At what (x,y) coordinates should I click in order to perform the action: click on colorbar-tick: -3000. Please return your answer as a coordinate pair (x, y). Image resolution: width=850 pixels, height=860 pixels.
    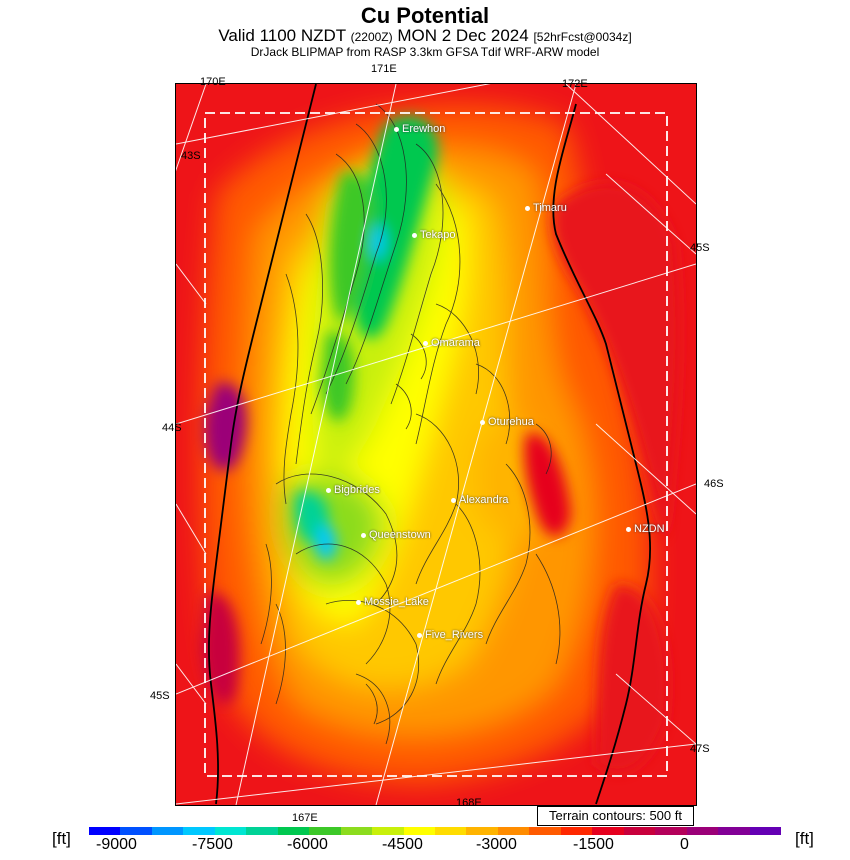
    Looking at the image, I should click on (496, 844).